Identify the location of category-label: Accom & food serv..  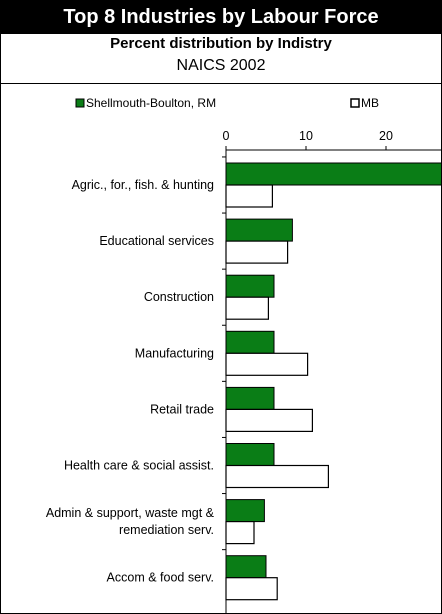
(160, 578).